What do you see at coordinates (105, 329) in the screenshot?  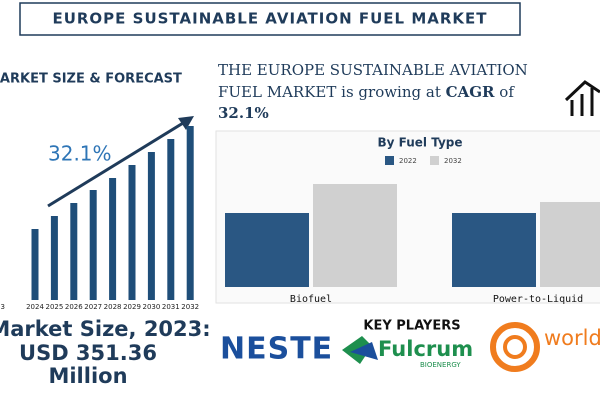 I see `market-size: Market Size, 2023:` at bounding box center [105, 329].